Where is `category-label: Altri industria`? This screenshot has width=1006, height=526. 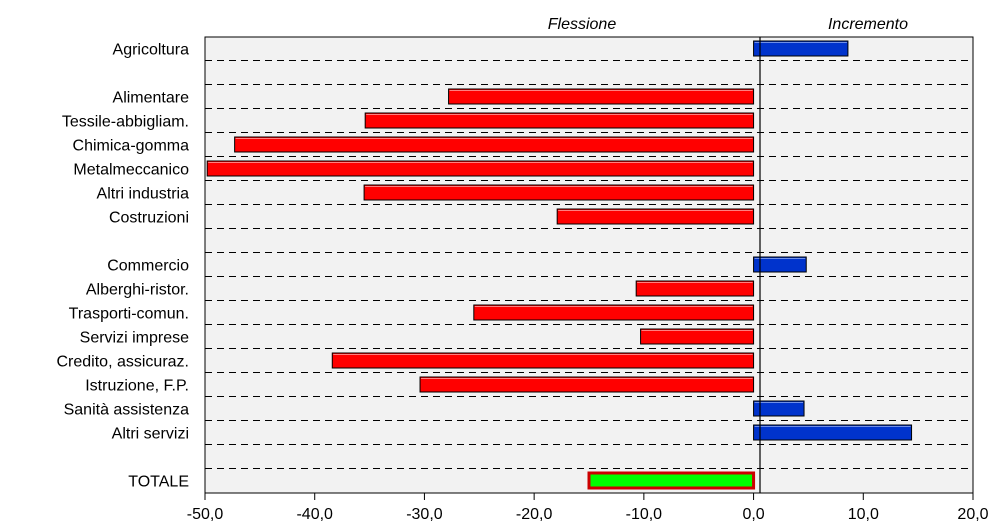 category-label: Altri industria is located at coordinates (143, 194).